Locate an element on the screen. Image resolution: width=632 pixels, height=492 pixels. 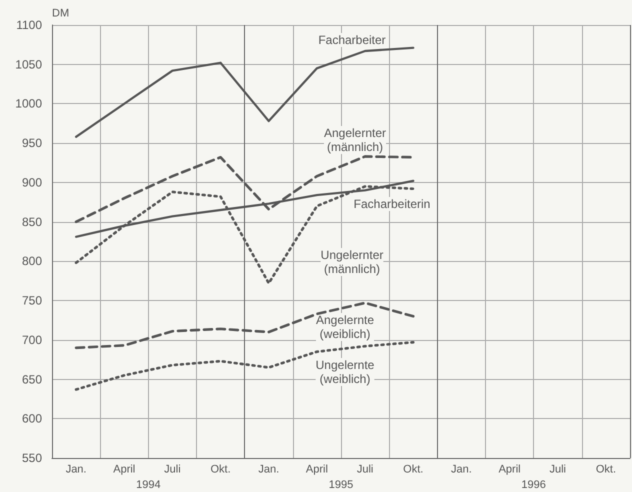
text: 1995 is located at coordinates (341, 485).